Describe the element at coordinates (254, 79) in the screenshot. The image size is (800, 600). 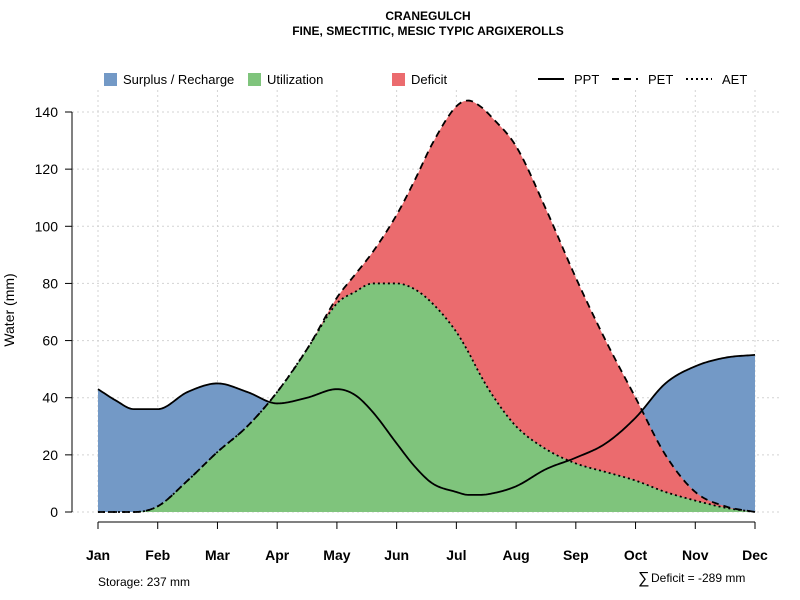
I see `legend-swatch-utilization` at that location.